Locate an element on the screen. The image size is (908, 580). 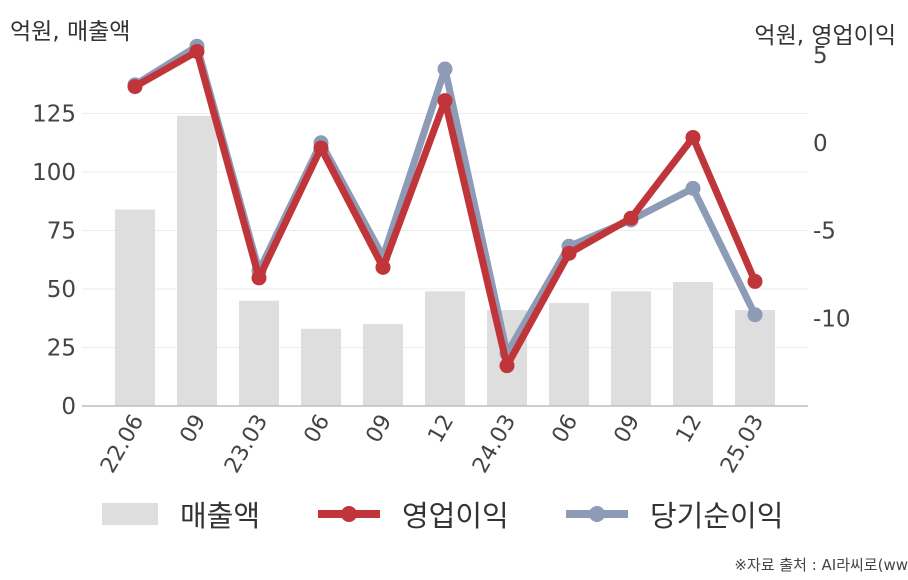
left-tick-label: 100 is located at coordinates (54, 173).